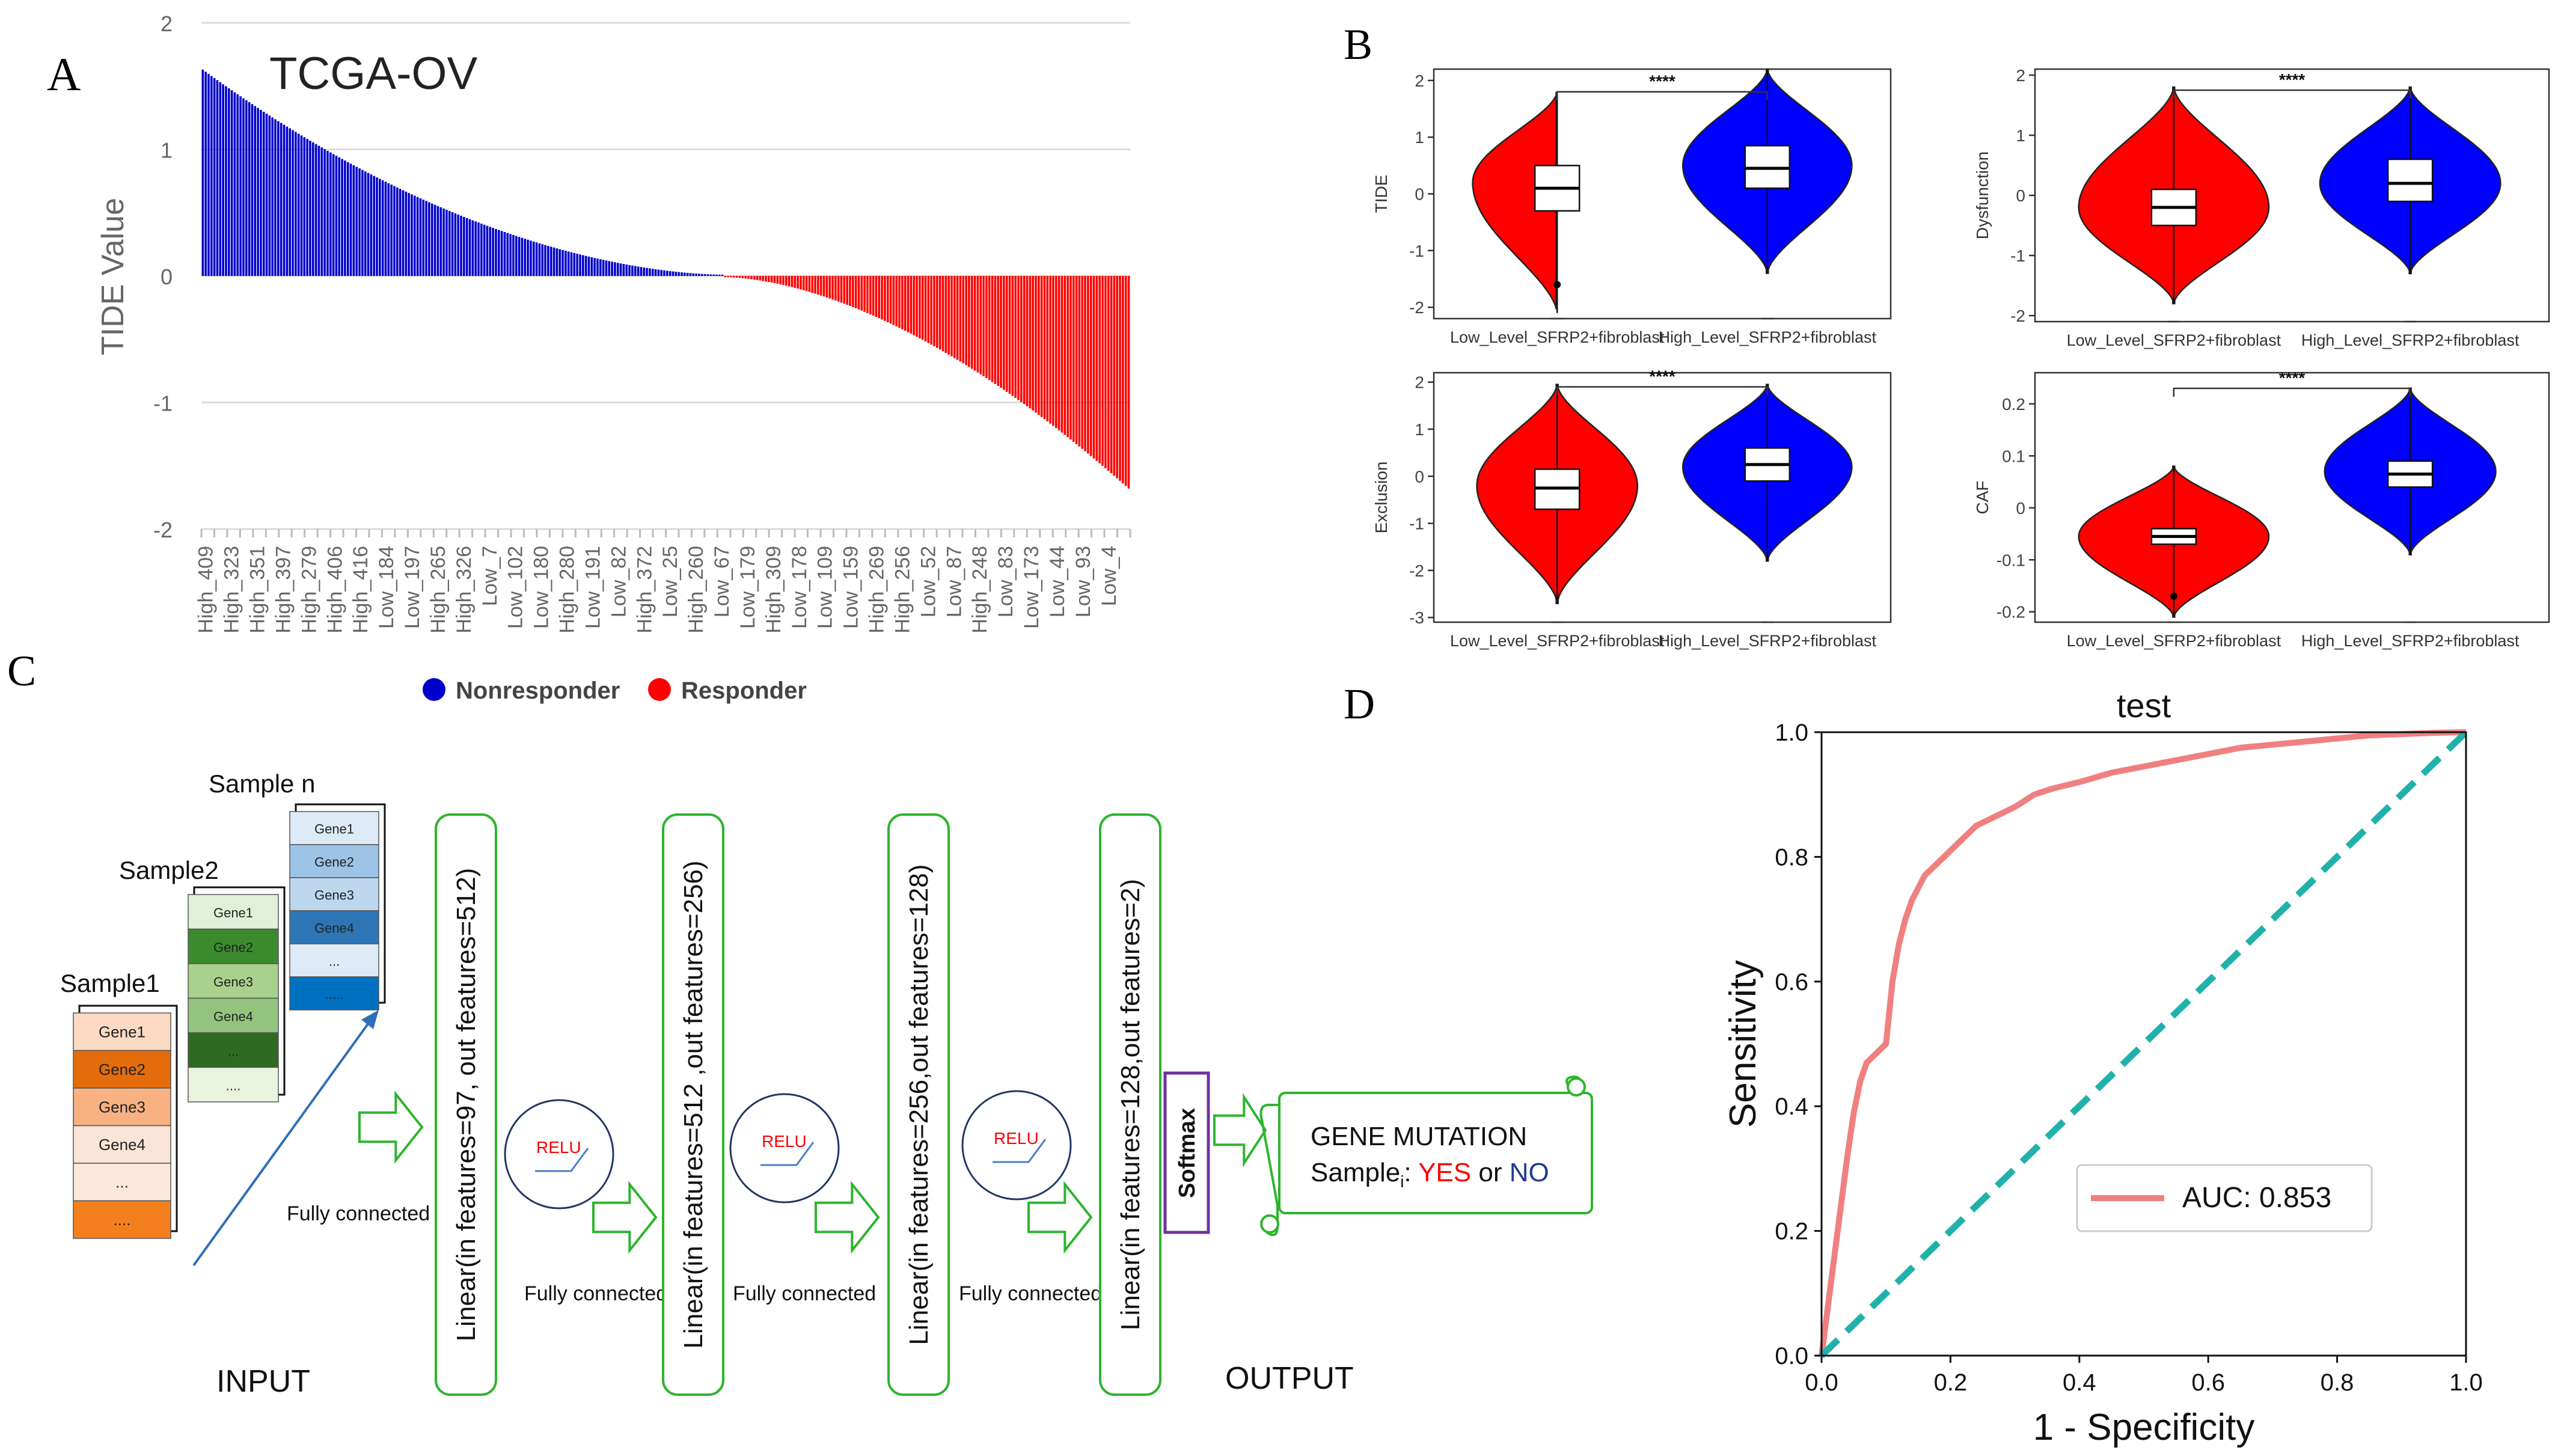  What do you see at coordinates (2292, 392) in the screenshot?
I see `significance-bracket` at bounding box center [2292, 392].